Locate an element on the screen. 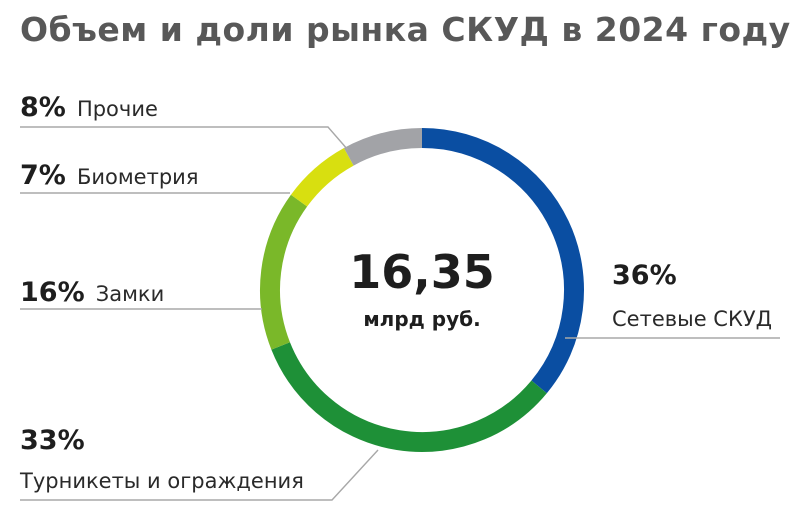 This screenshot has width=800, height=515. slice-label-name-locks: Замки is located at coordinates (130, 294).